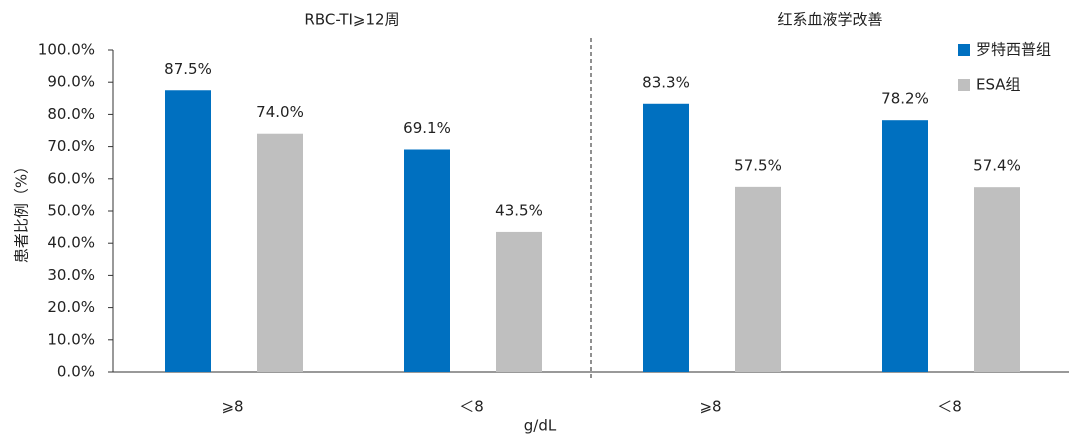 The width and height of the screenshot is (1080, 447). I want to click on y-tick-label: 50.0%, so click(71, 211).